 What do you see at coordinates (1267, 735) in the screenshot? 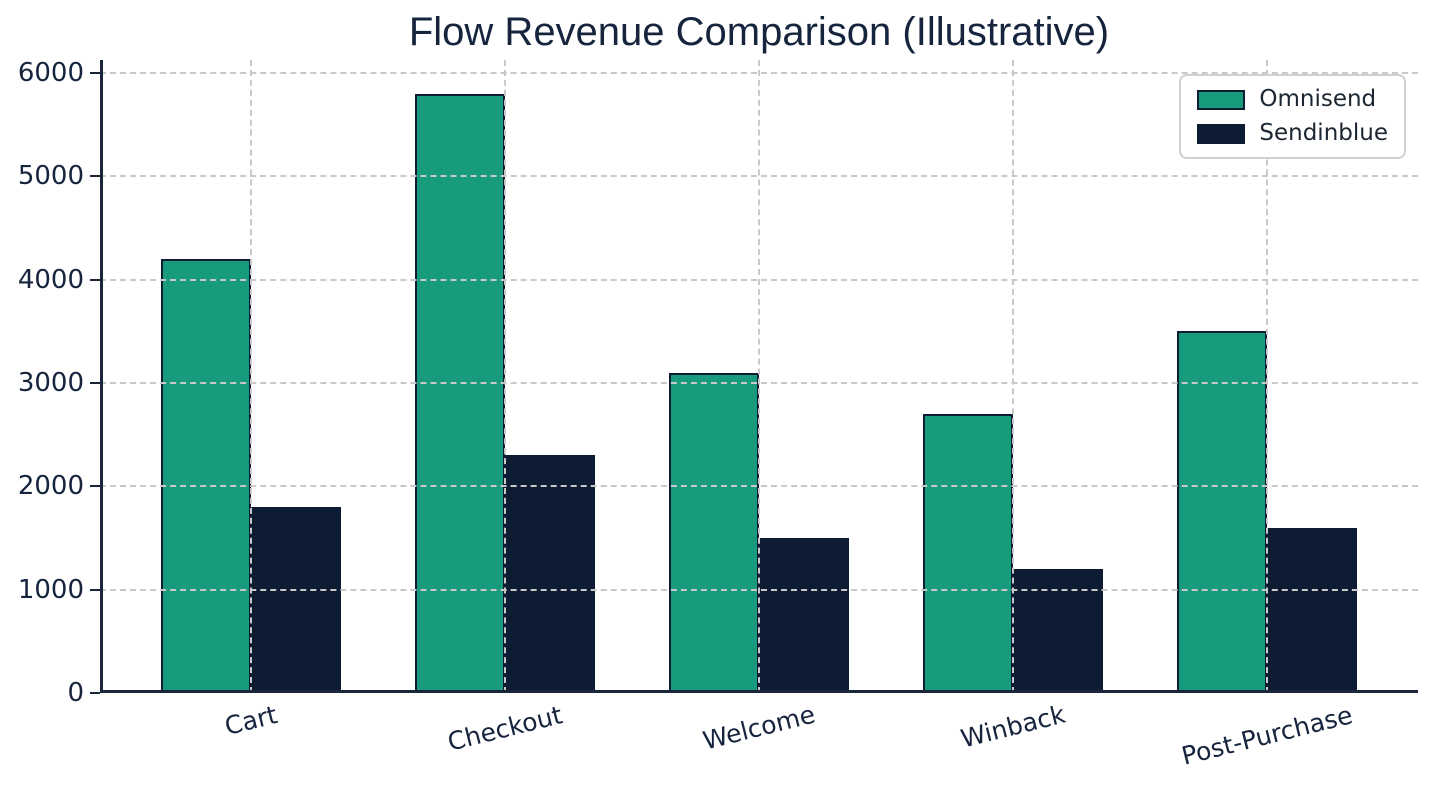
I see `x-tick-label-post-purchase: Post-Purchase` at bounding box center [1267, 735].